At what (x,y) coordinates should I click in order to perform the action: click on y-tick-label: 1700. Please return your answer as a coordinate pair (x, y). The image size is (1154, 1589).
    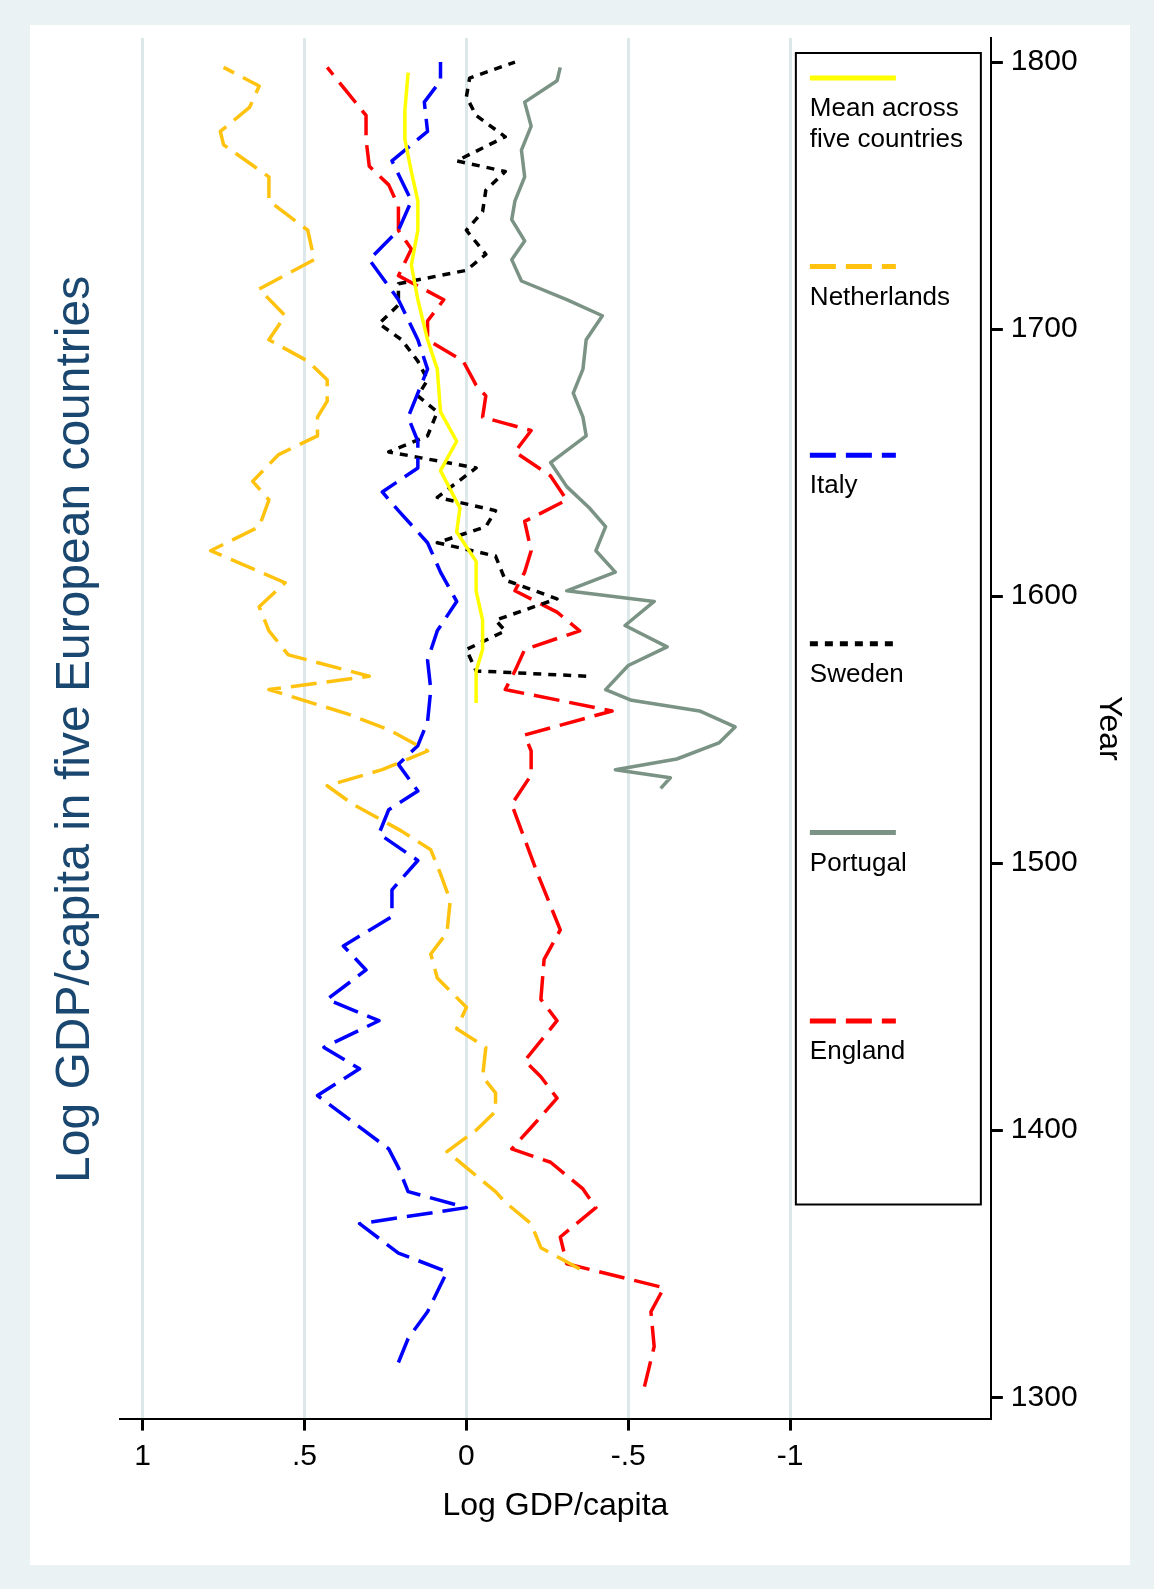
    Looking at the image, I should click on (1044, 327).